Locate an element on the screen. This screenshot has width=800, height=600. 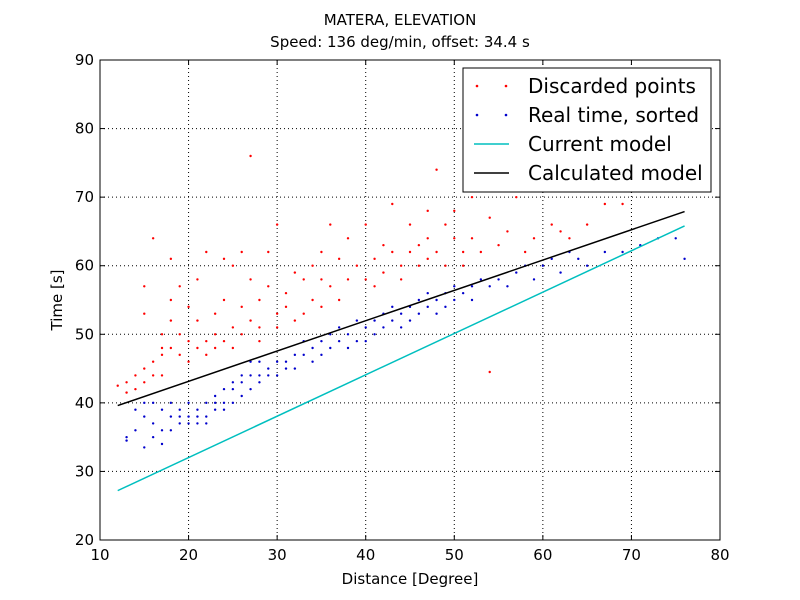
x-tick-label: 50 is located at coordinates (454, 555).